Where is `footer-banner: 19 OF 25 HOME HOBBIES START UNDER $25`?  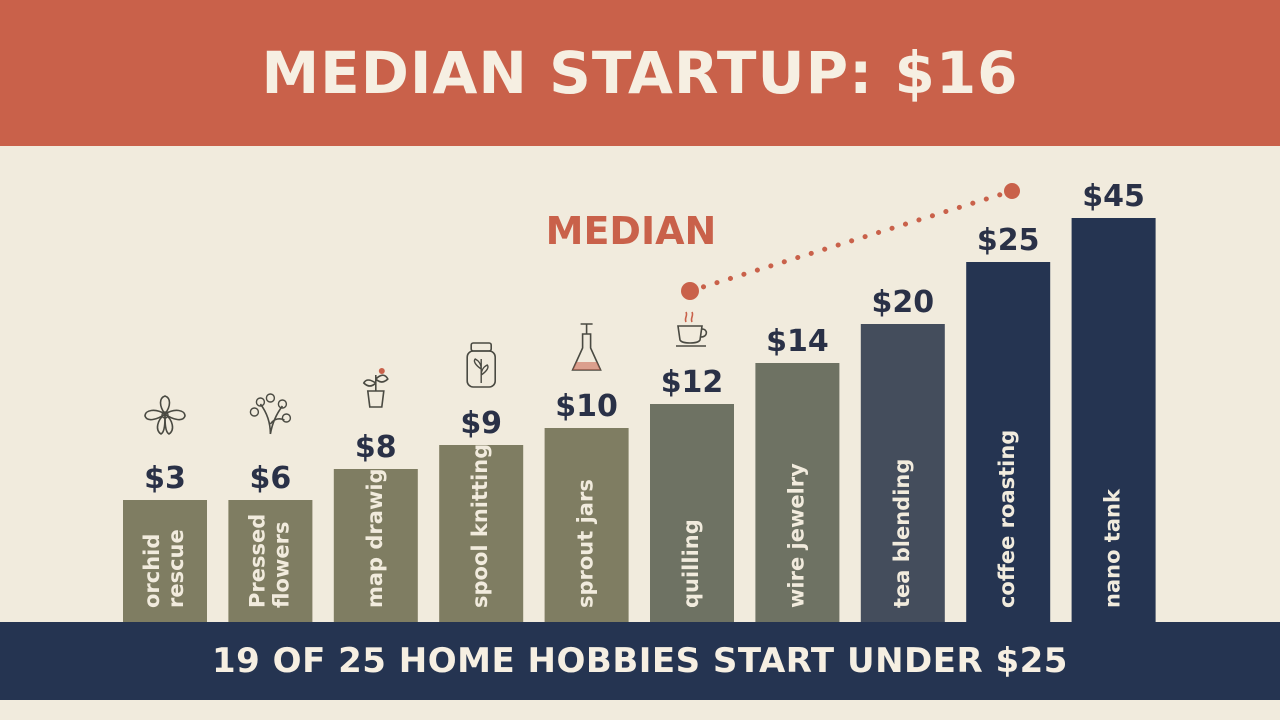
footer-banner: 19 OF 25 HOME HOBBIES START UNDER $25 is located at coordinates (640, 661).